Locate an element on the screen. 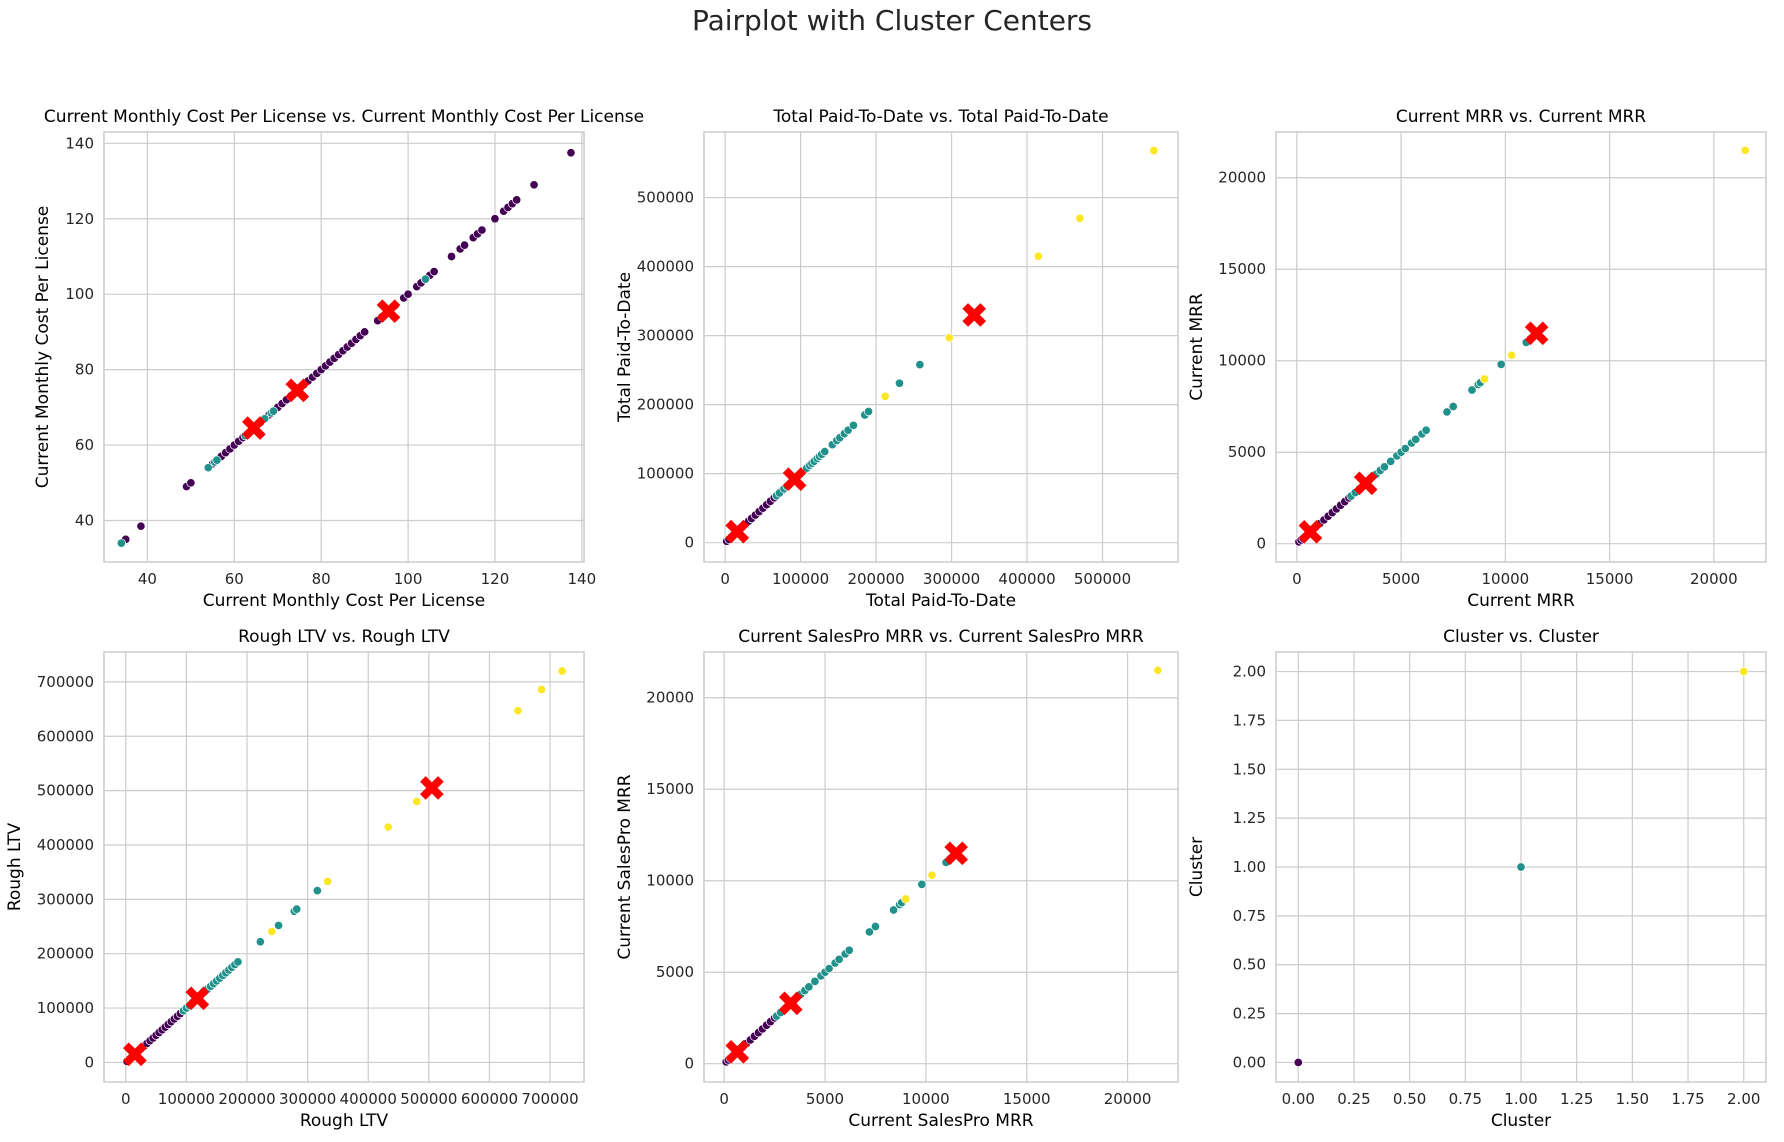 Image resolution: width=1784 pixels, height=1142 pixels. y-tick-label: 1.50 is located at coordinates (1249, 769).